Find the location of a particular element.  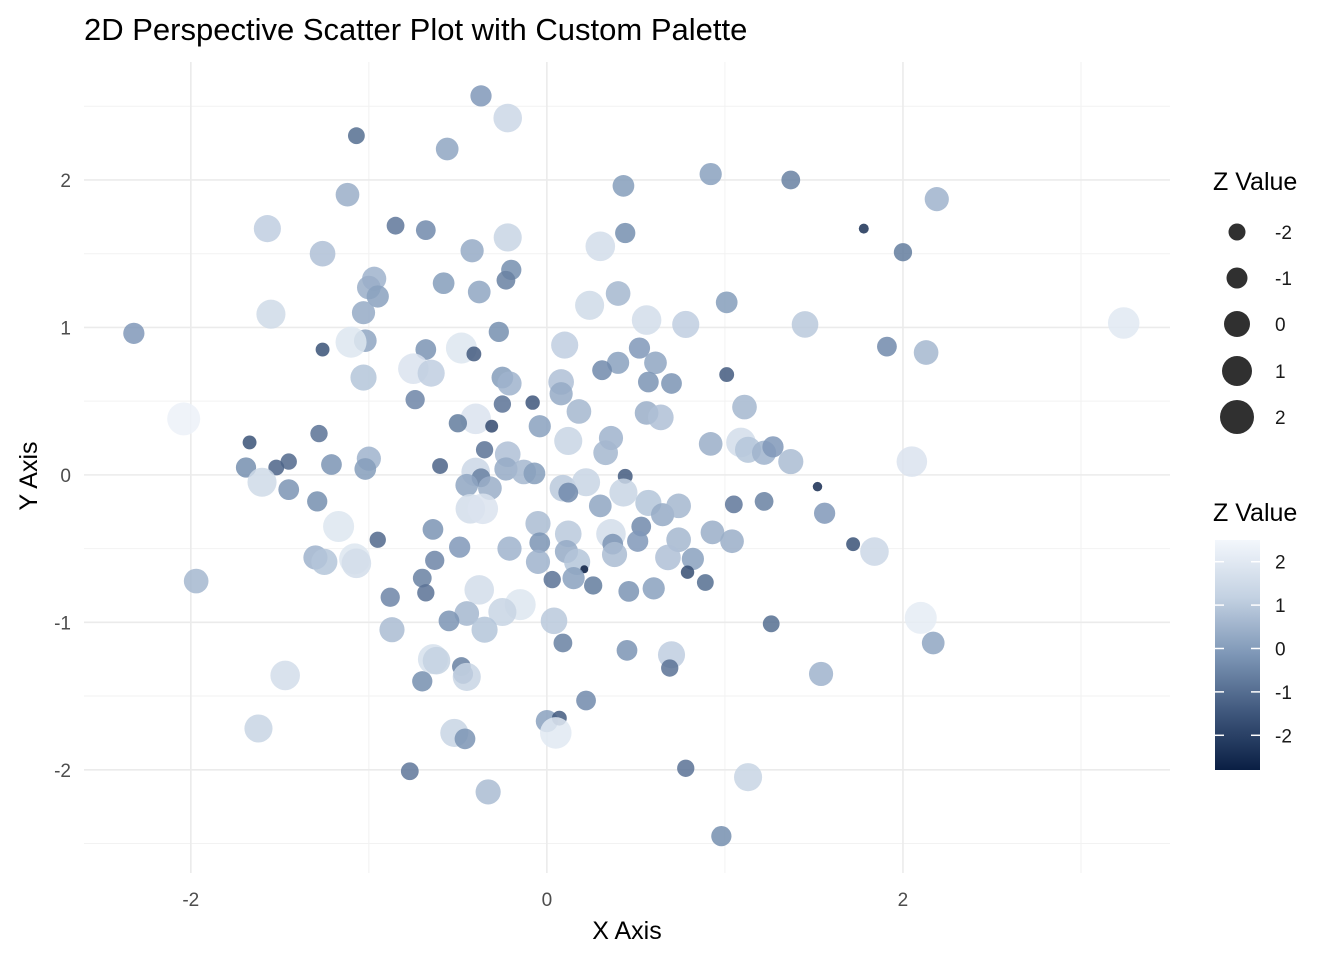

y-axis-ticks: -2 -1 0 1 2 is located at coordinates (62, 476).